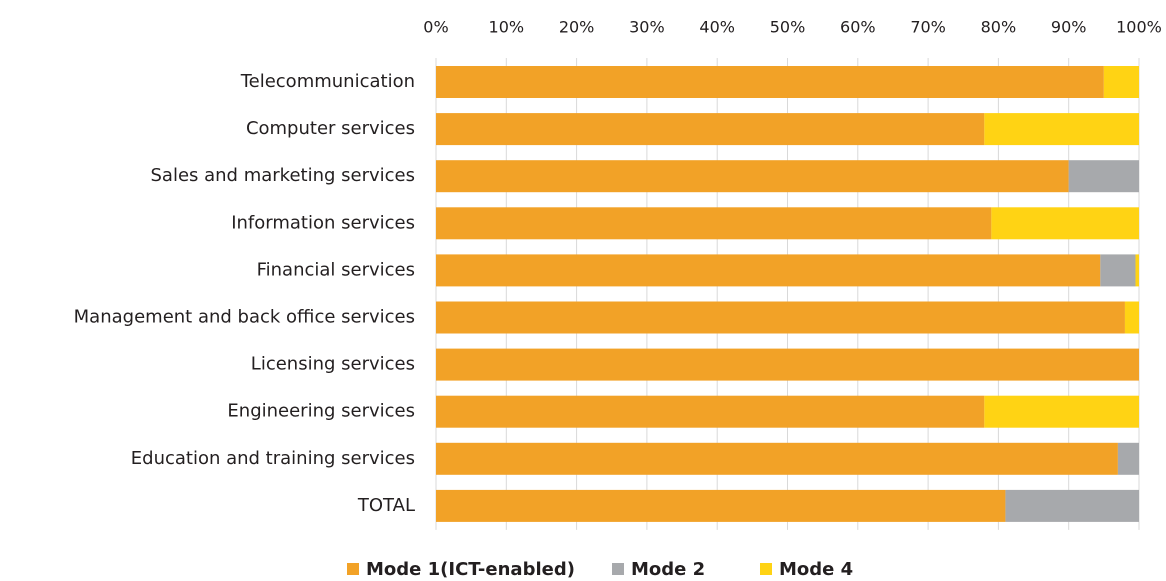 The image size is (1166, 581). I want to click on legend-label: Mode 2, so click(668, 569).